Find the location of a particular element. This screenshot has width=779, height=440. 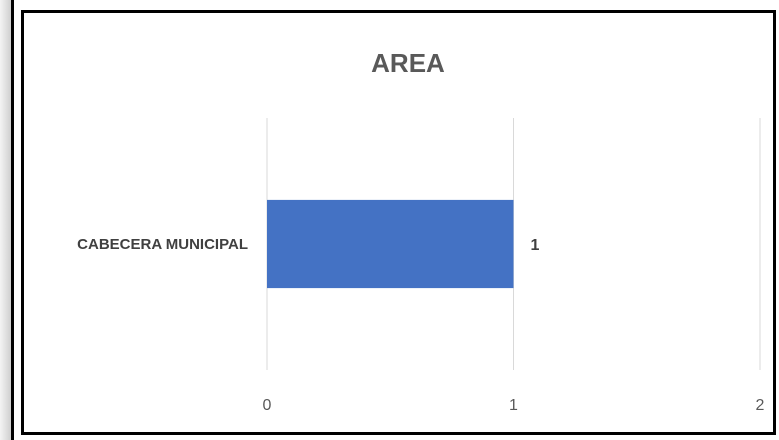

bars is located at coordinates (390, 244).